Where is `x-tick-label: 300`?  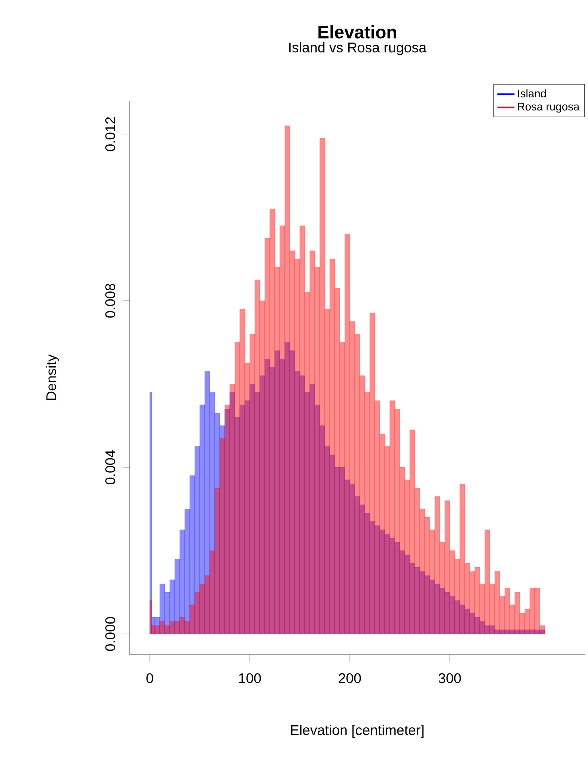 x-tick-label: 300 is located at coordinates (450, 679).